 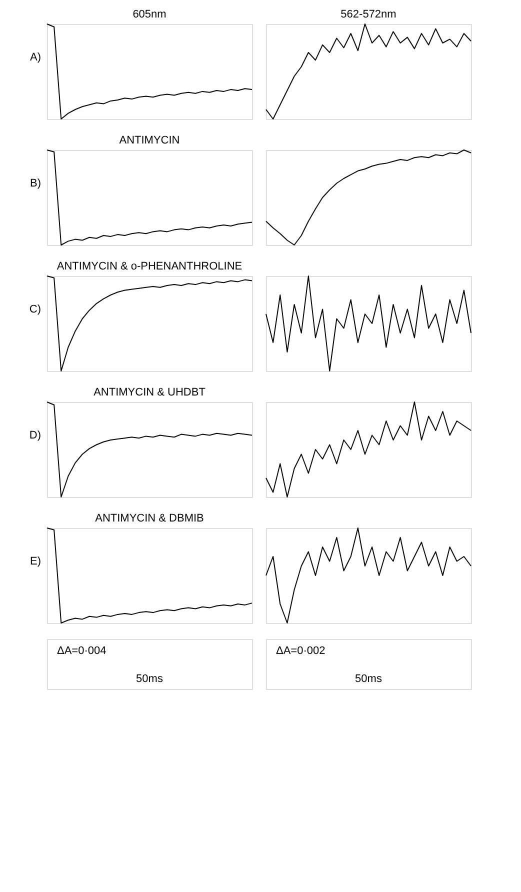 What do you see at coordinates (149, 518) in the screenshot?
I see `chart-title: ANTIMYCIN & DBMIB` at bounding box center [149, 518].